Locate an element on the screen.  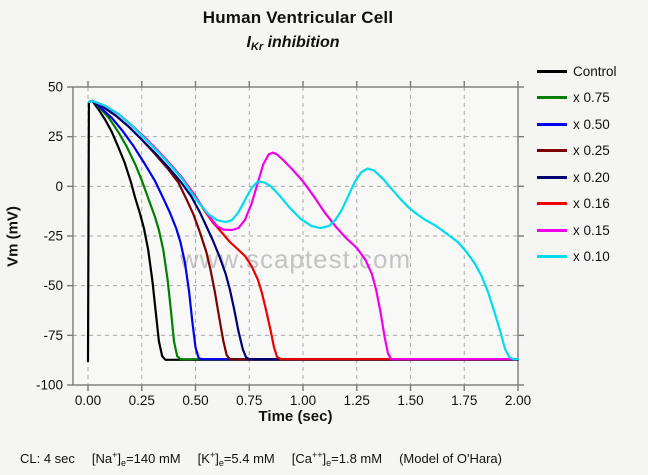
x-tick-label: 1.25 is located at coordinates (357, 400).